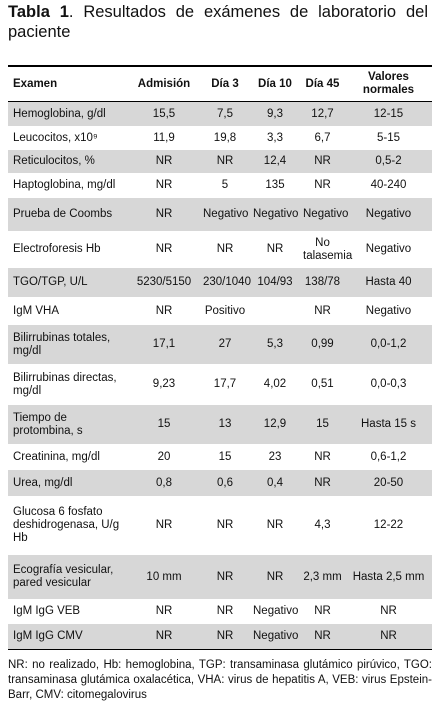 This screenshot has width=440, height=712. Describe the element at coordinates (68, 424) in the screenshot. I see `table-cell: Tiempo de protombina, s` at that location.